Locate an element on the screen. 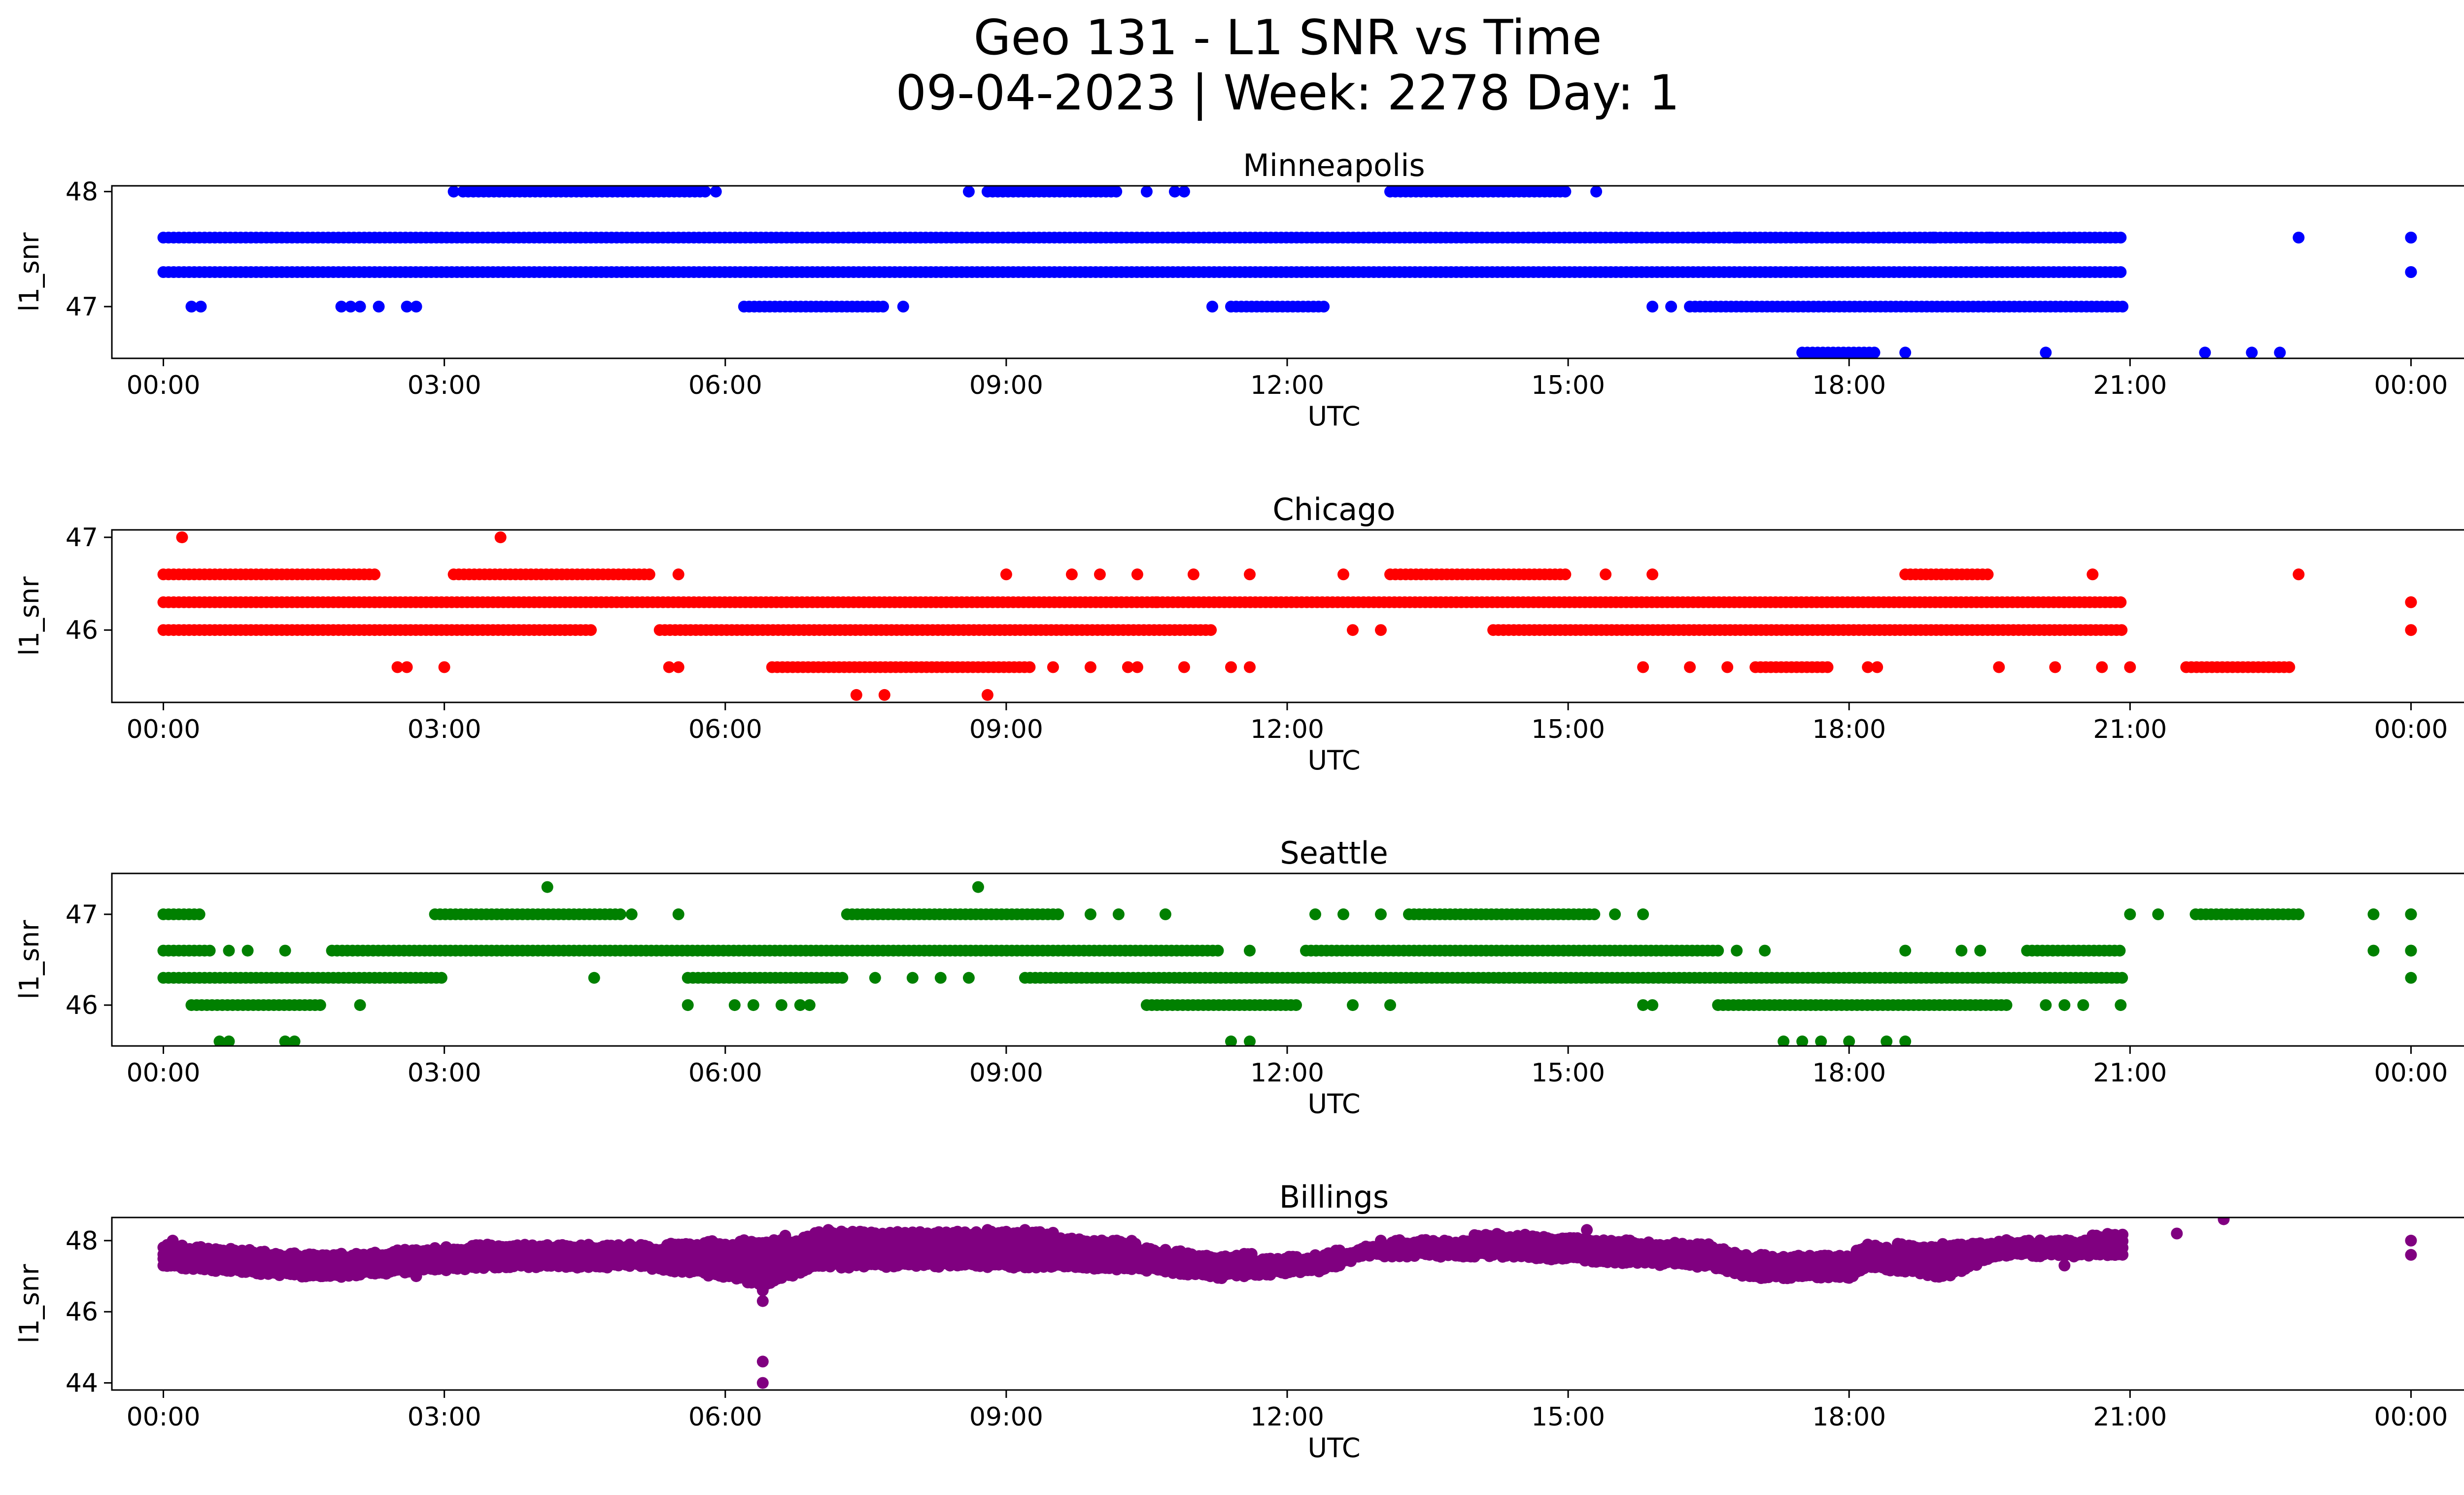 This screenshot has height=1495, width=2464. data-points is located at coordinates (1287, 963).